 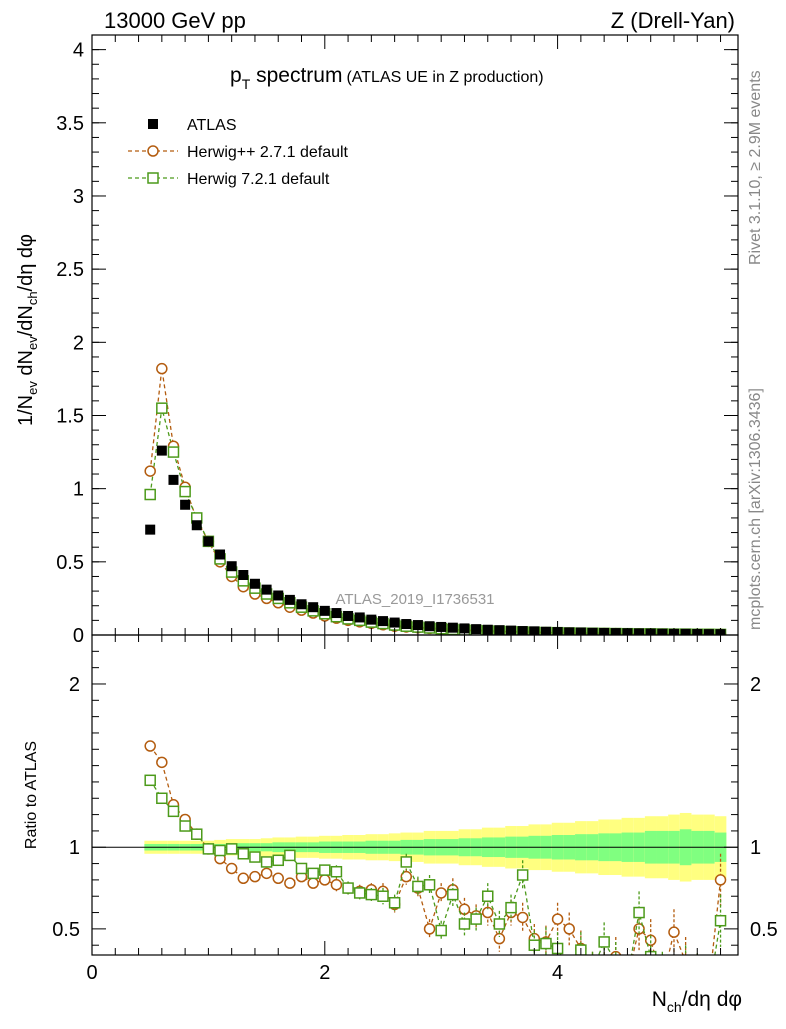 I want to click on plot-title: pT spectrum (ATLAS UE in Z production), so click(x=387, y=78).